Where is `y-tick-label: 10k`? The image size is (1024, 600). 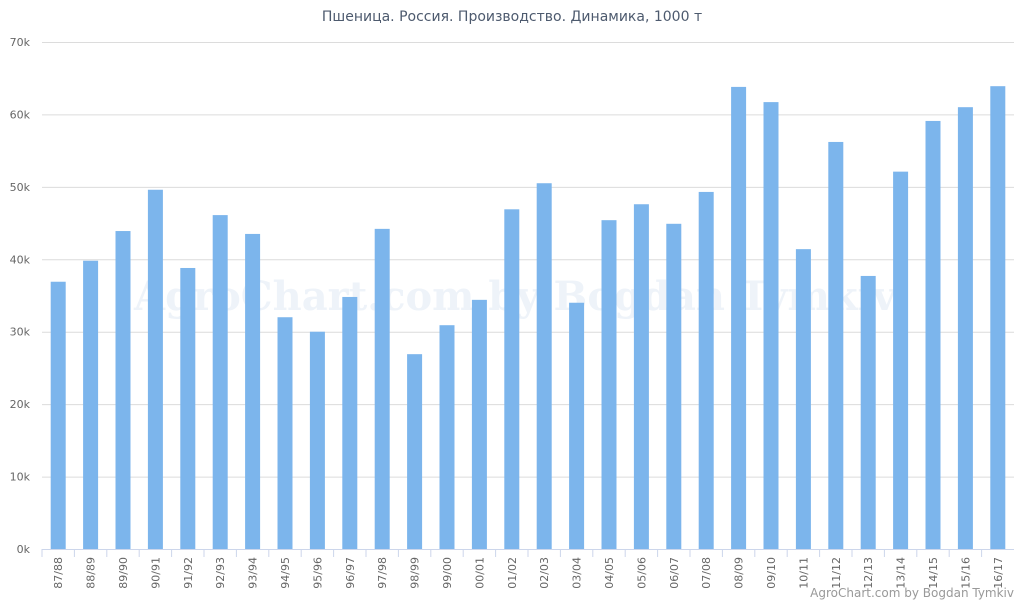
y-tick-label: 10k is located at coordinates (20, 477).